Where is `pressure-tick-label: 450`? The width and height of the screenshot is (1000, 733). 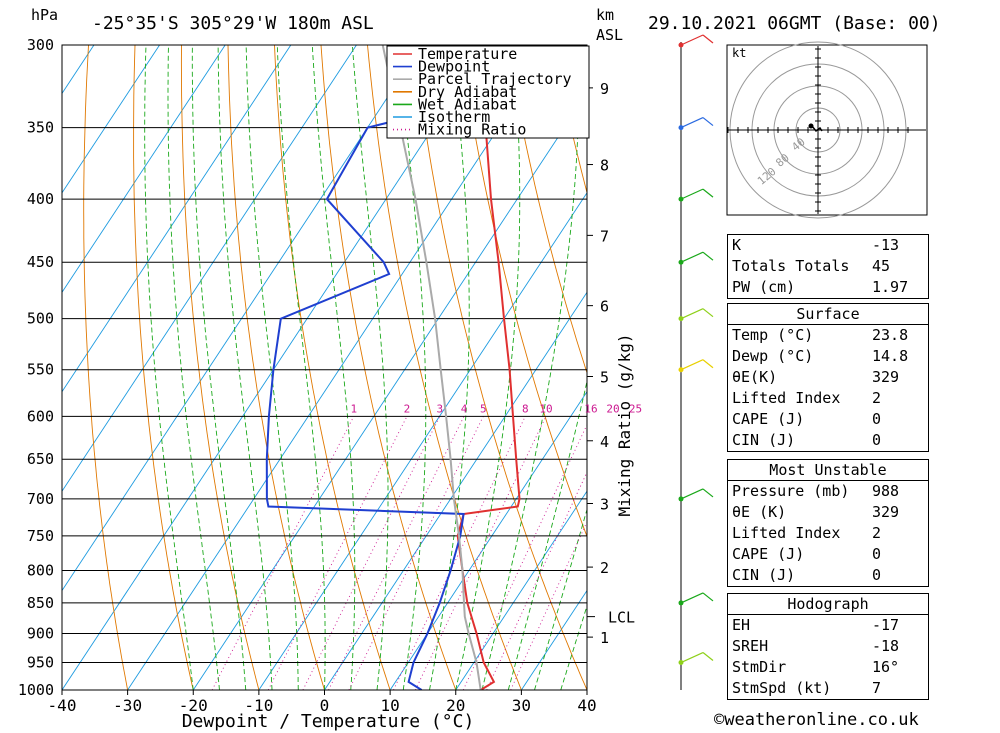 pressure-tick-label: 450 is located at coordinates (40, 262).